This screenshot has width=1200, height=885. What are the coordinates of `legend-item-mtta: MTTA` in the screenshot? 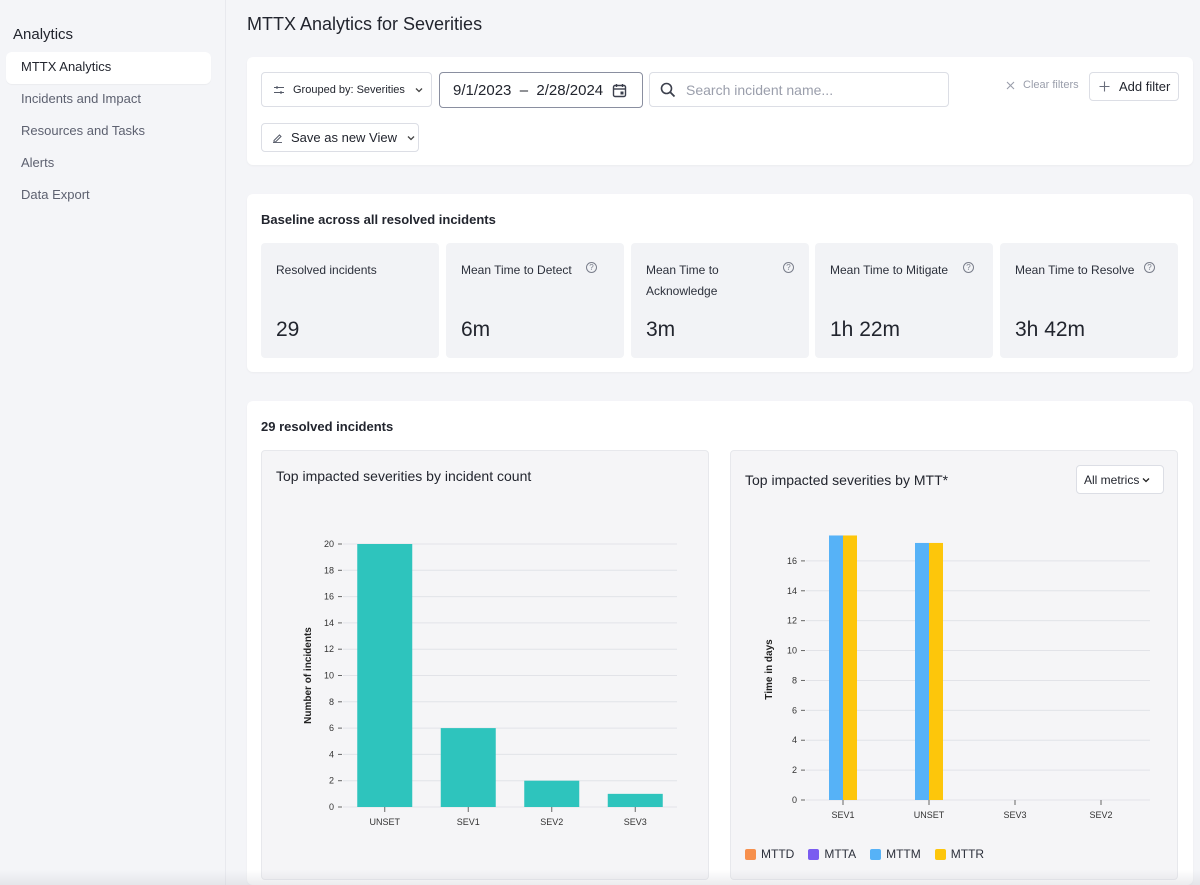 It's located at (832, 854).